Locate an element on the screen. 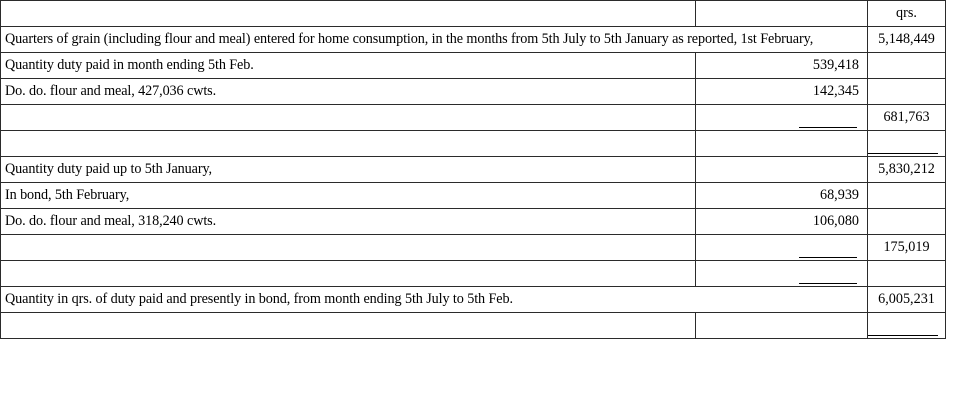 This screenshot has width=968, height=400. table-row-subtotal: 175,019 is located at coordinates (473, 247).